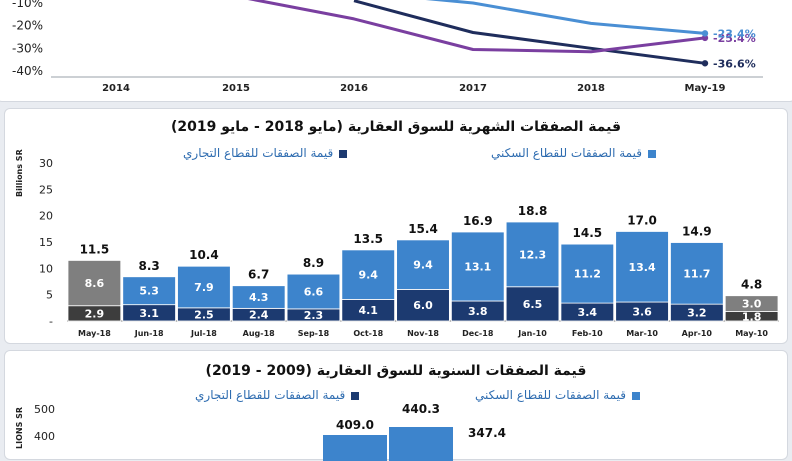 Image resolution: width=792 pixels, height=461 pixels. What do you see at coordinates (487, 433) in the screenshot?
I see `annual-bar-total: 347.4` at bounding box center [487, 433].